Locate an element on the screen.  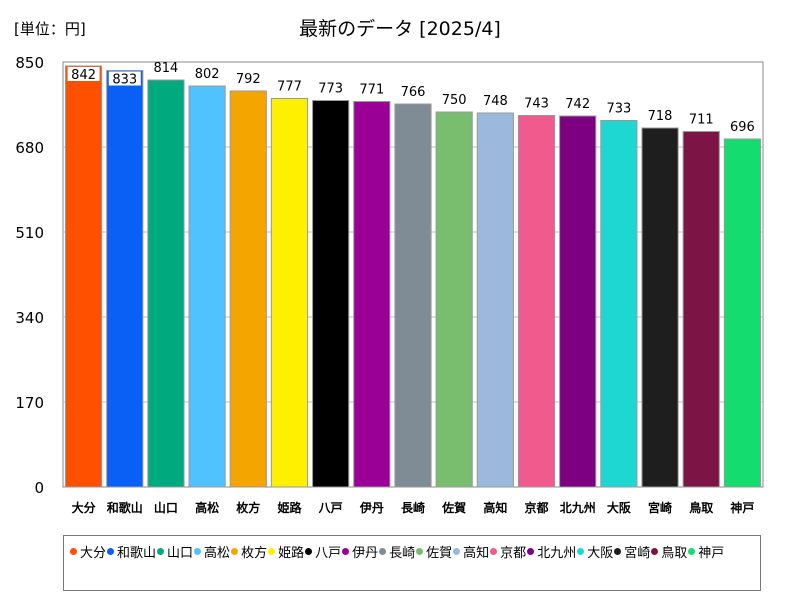
y-tick-label: 0 is located at coordinates (39, 488).